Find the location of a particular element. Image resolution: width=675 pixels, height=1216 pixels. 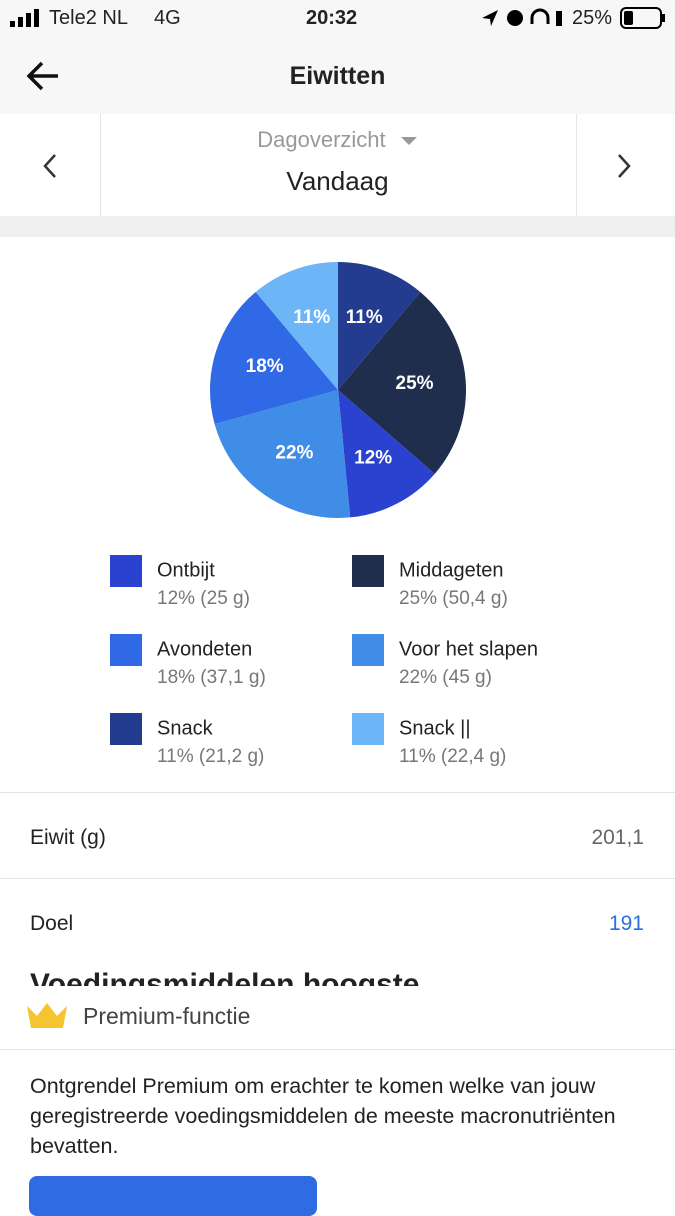

status-bar: Tele2 NL 4G 20:32 25% is located at coordinates (337, 18).